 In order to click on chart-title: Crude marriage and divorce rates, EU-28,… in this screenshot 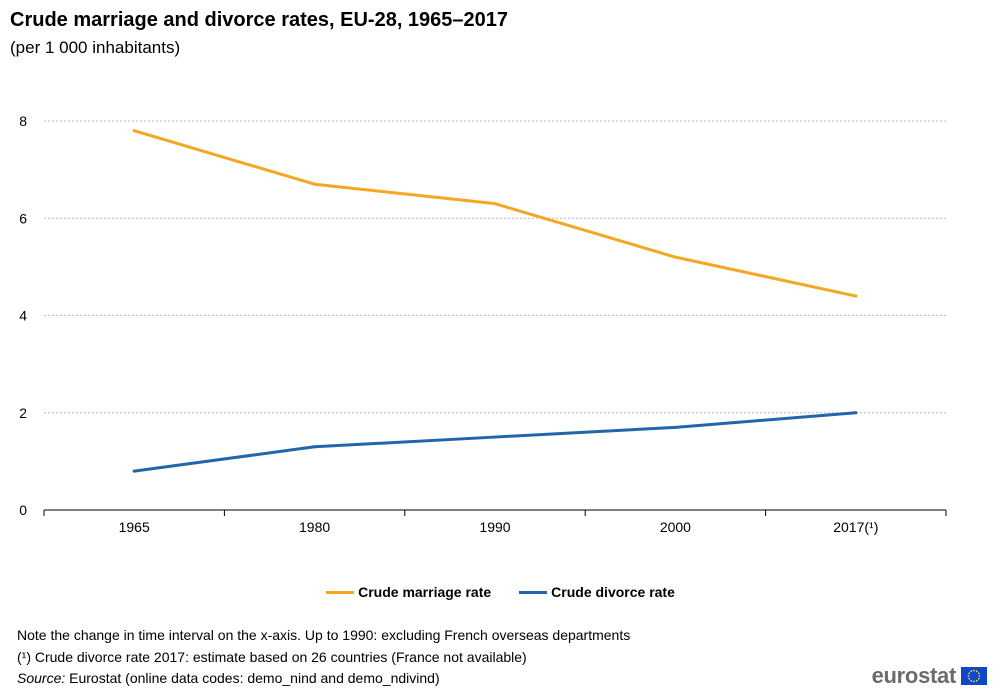, I will do `click(259, 20)`.